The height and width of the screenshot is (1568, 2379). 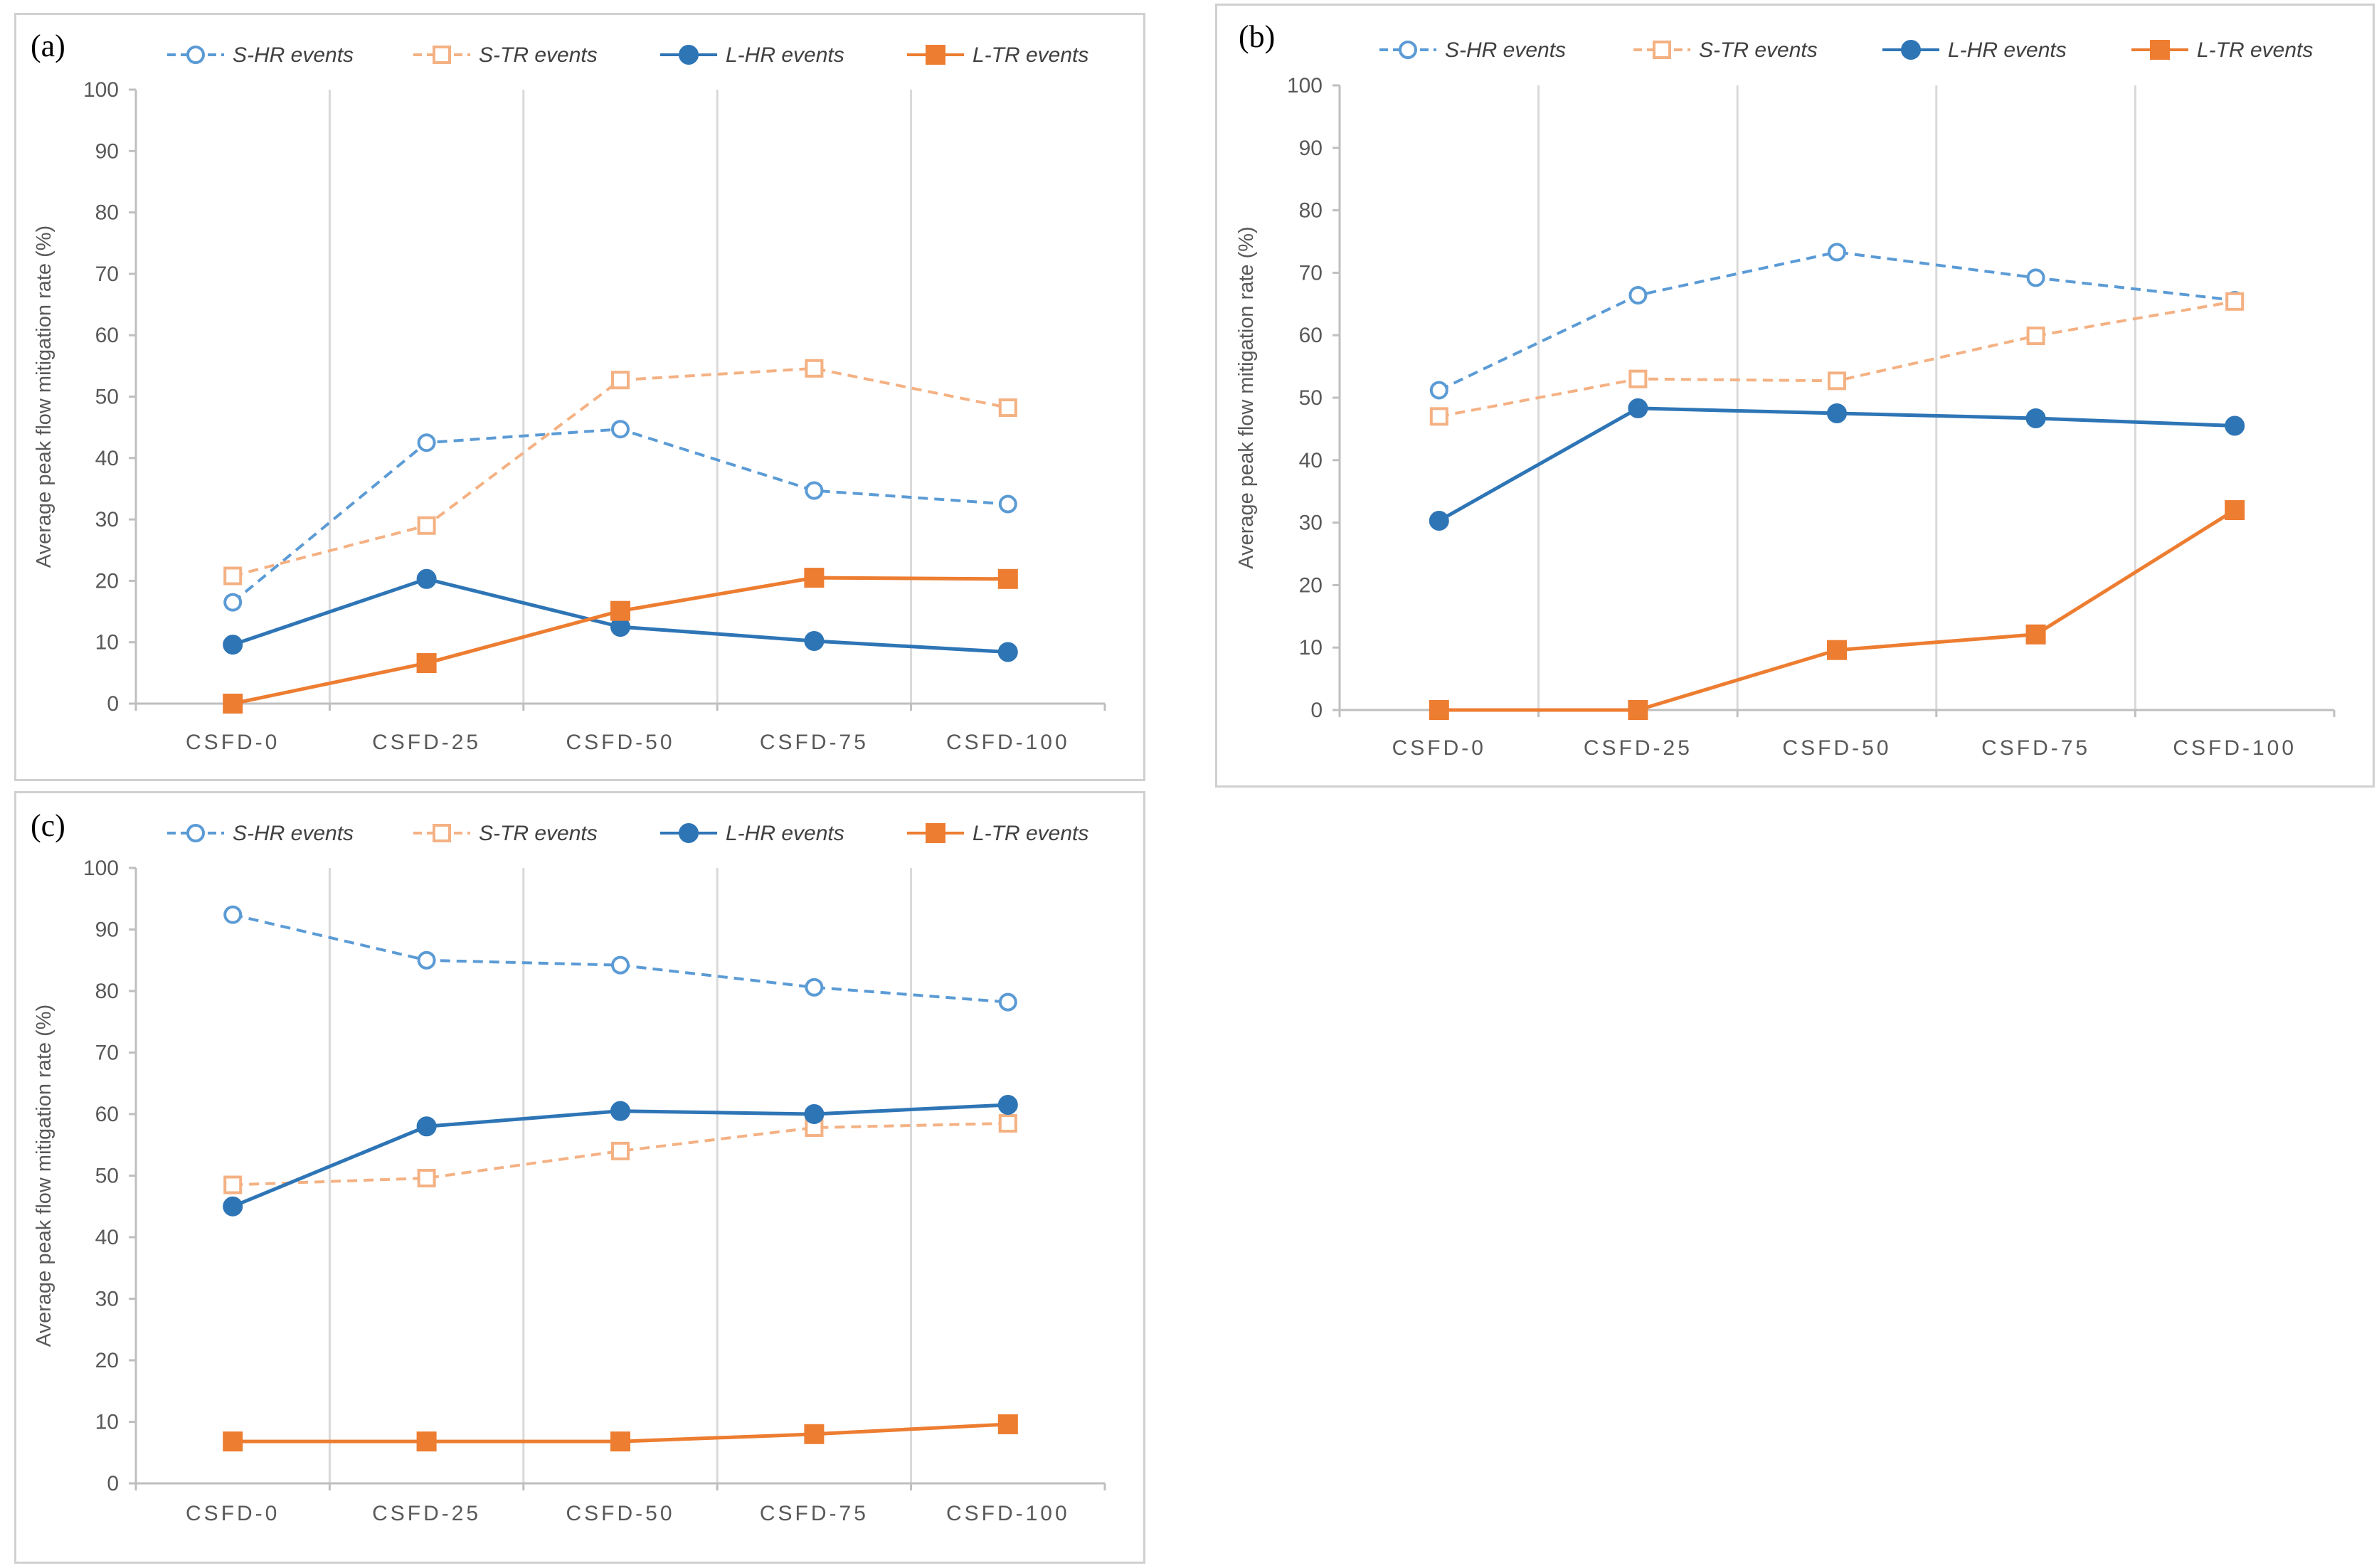 What do you see at coordinates (107, 398) in the screenshot?
I see `y-tick-label: 50` at bounding box center [107, 398].